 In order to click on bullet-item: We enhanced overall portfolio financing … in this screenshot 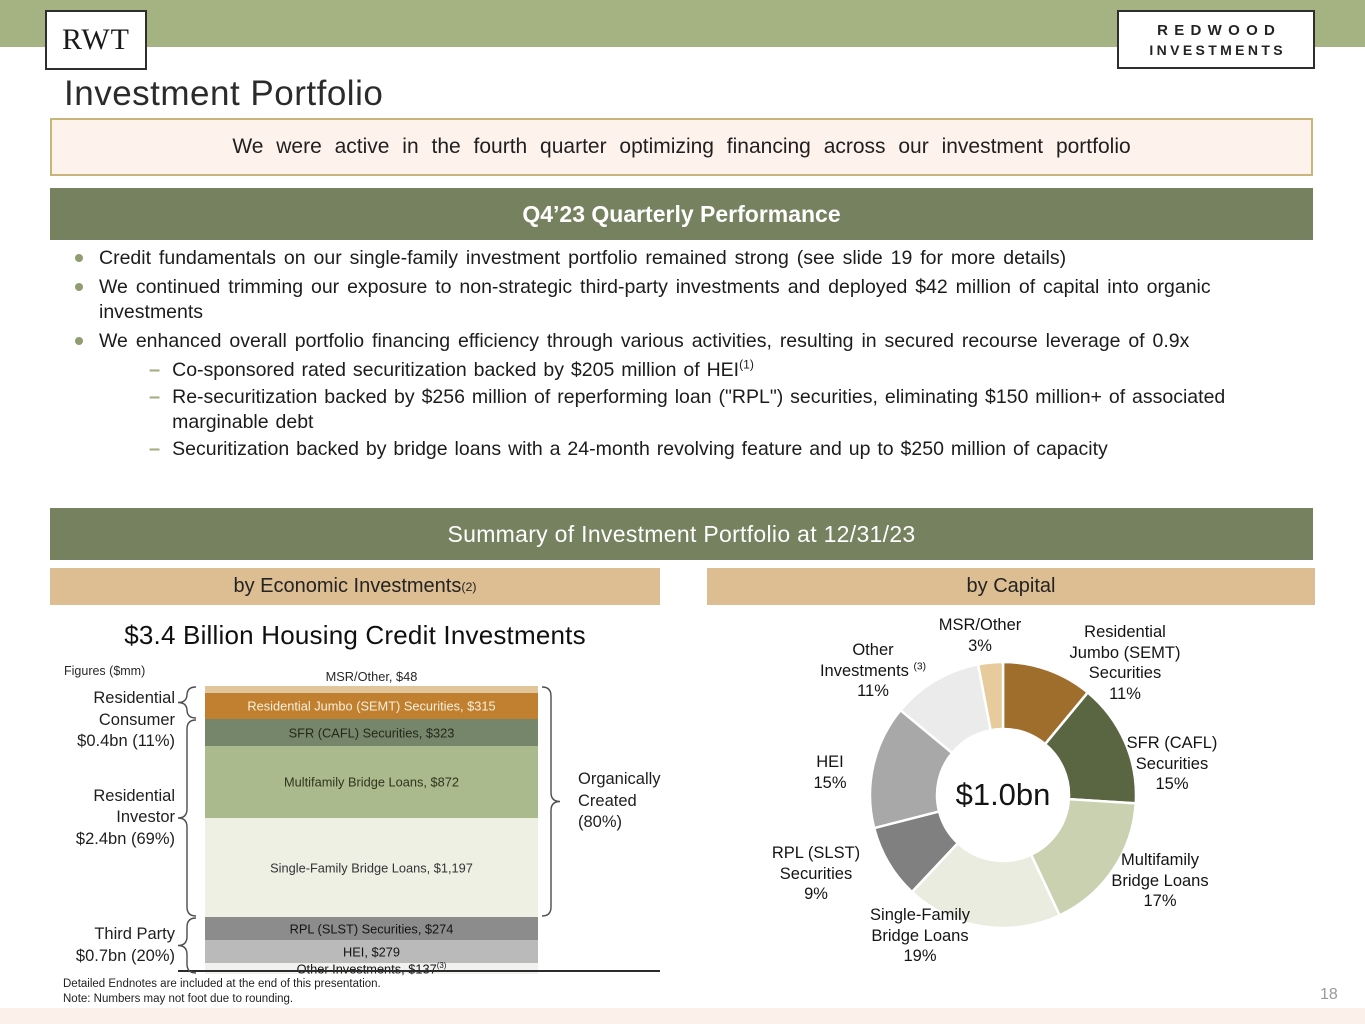, I will do `click(687, 341)`.